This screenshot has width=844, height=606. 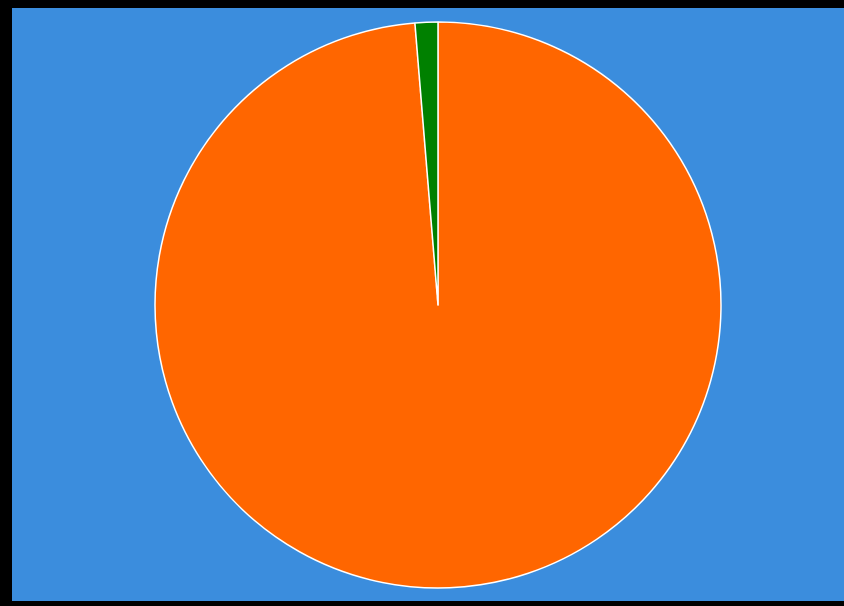 I want to click on pie-slice, so click(x=426, y=163).